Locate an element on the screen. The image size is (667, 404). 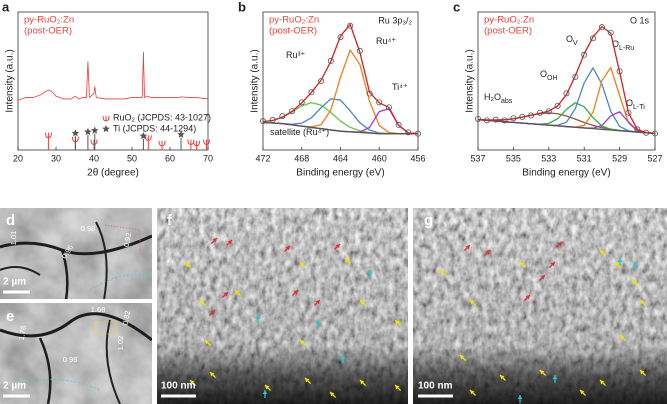
sem-image-e is located at coordinates (76, 353).